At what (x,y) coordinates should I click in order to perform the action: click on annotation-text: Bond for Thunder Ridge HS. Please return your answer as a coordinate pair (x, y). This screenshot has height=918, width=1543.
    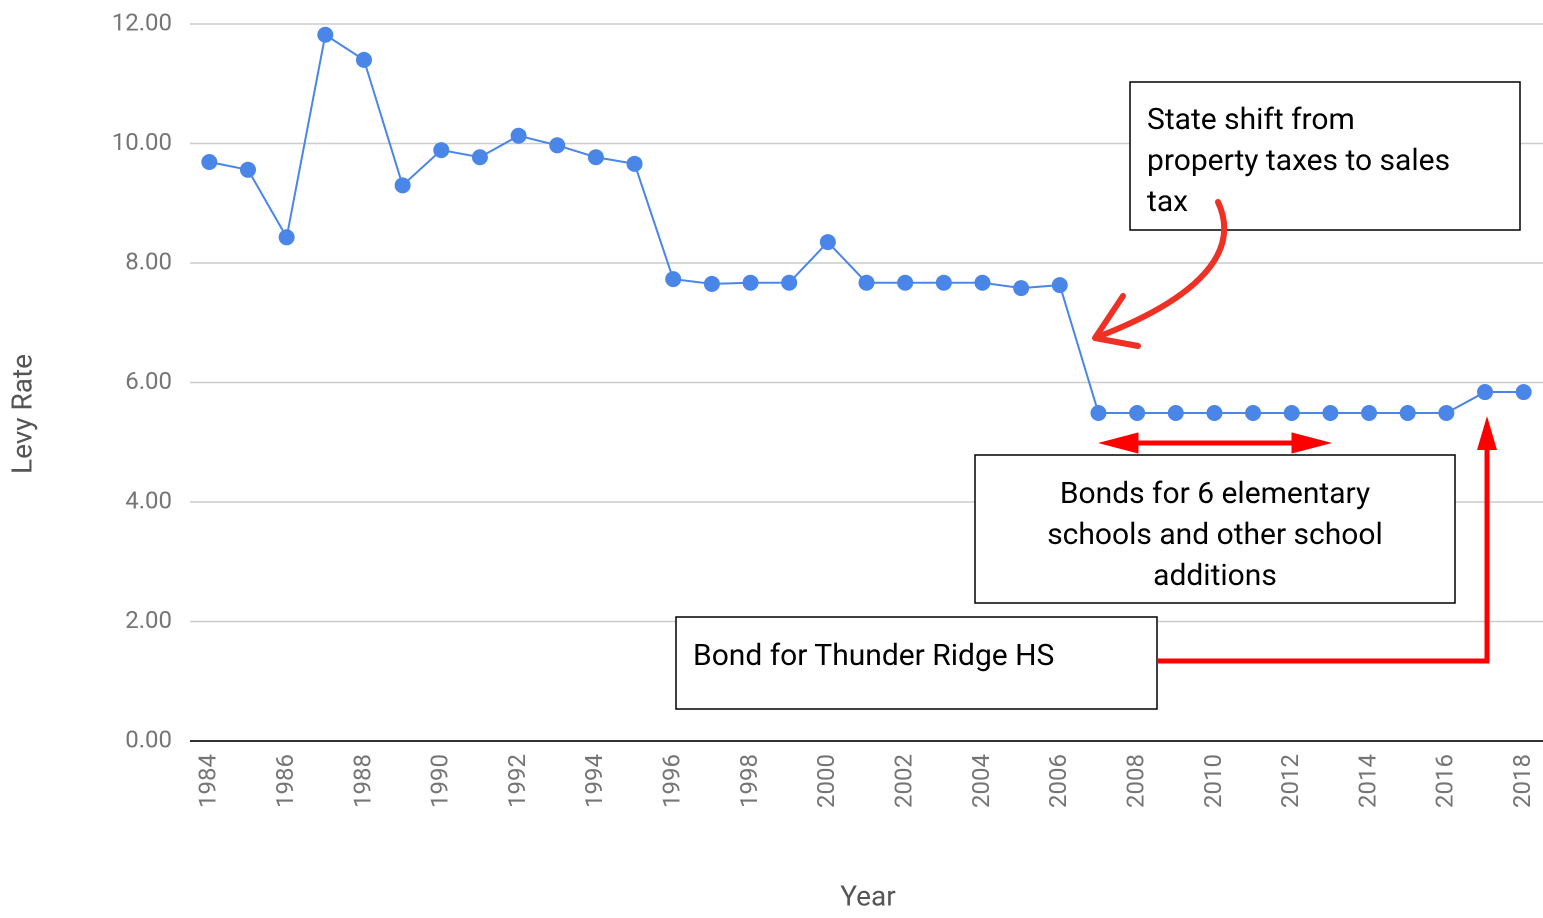
    Looking at the image, I should click on (873, 655).